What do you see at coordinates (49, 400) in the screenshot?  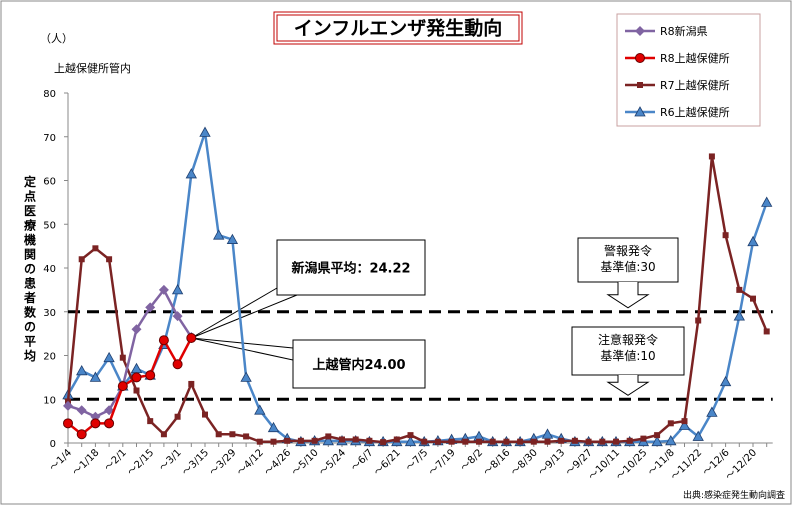 I see `y-tick-label: 10` at bounding box center [49, 400].